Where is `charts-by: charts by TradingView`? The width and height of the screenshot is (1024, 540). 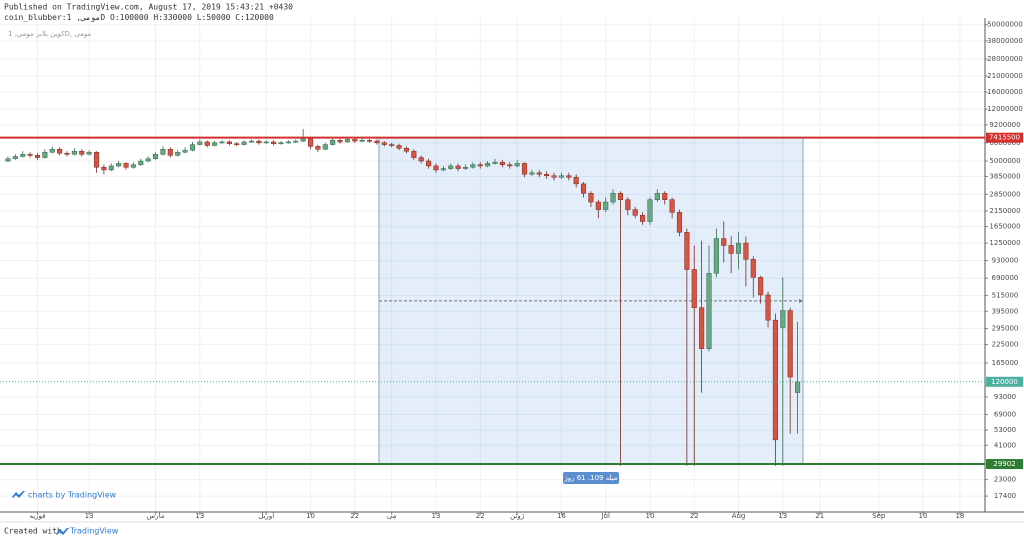 charts-by: charts by TradingView is located at coordinates (72, 495).